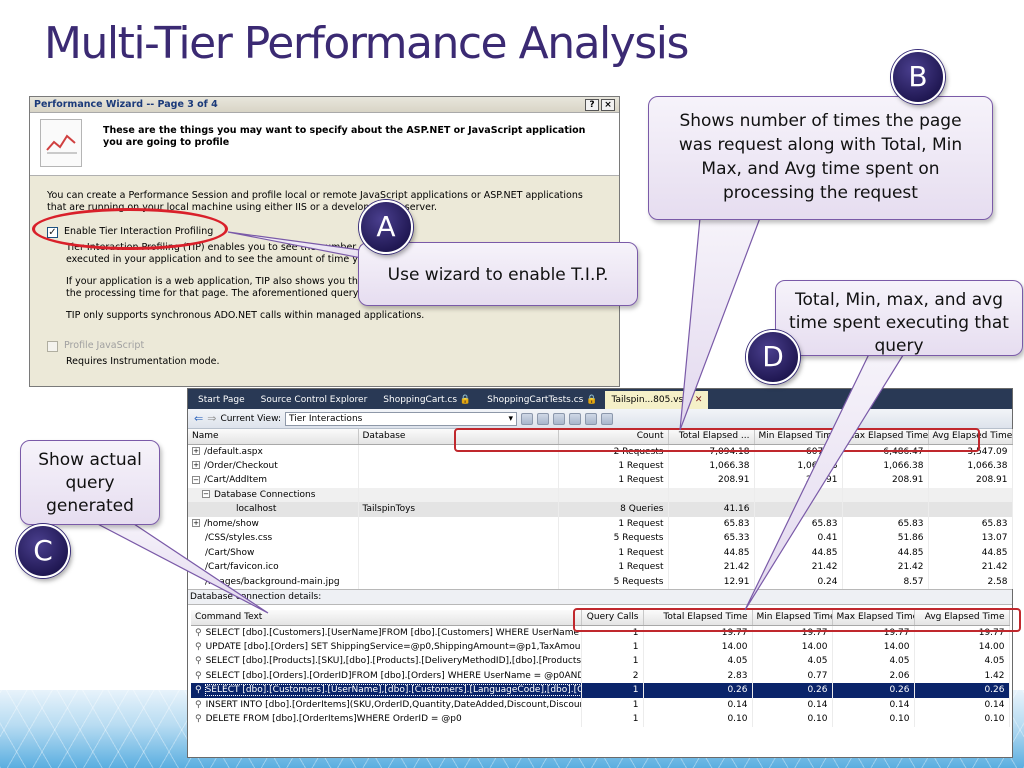 The height and width of the screenshot is (768, 1024). Describe the element at coordinates (792, 690) in the screenshot. I see `cell-min: 0.26` at that location.